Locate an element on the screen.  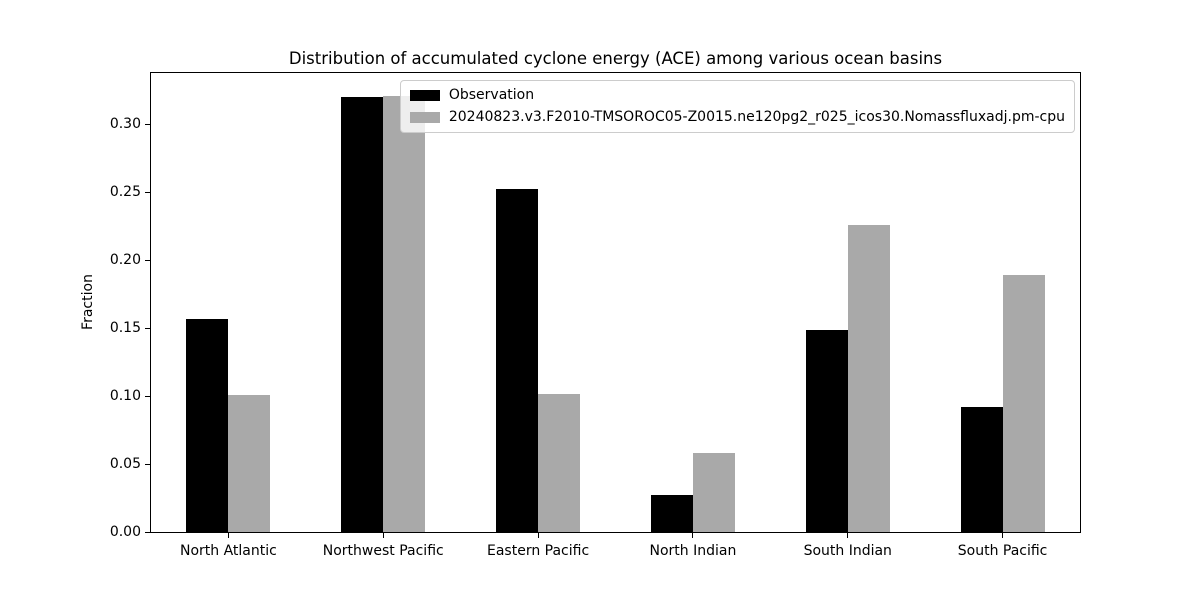
y-tick-mark-0.30 is located at coordinates (147, 125).